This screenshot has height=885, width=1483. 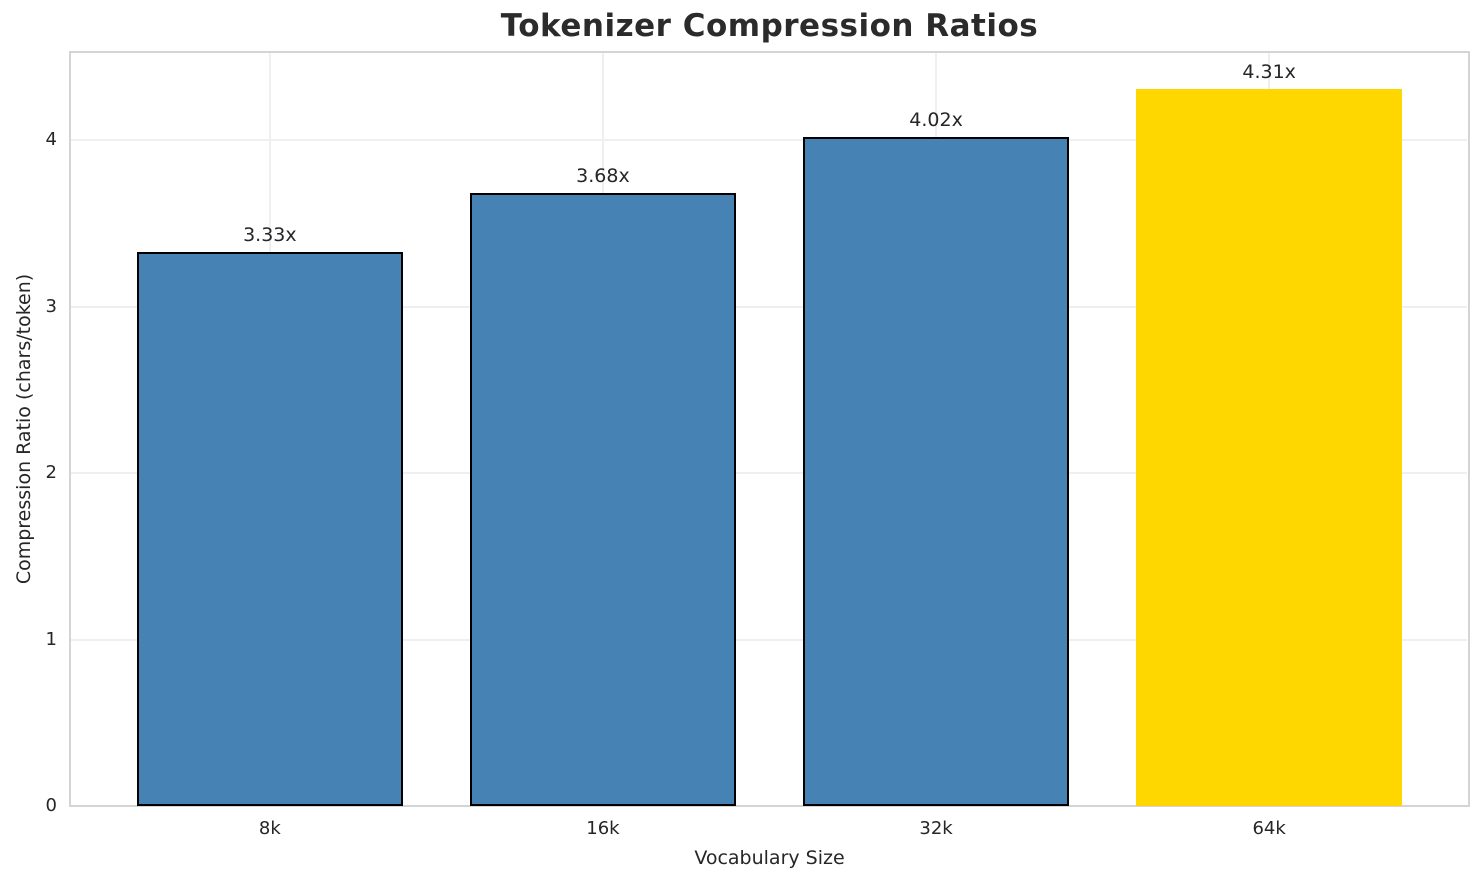 What do you see at coordinates (51, 306) in the screenshot?
I see `y-tick-label-3: 3` at bounding box center [51, 306].